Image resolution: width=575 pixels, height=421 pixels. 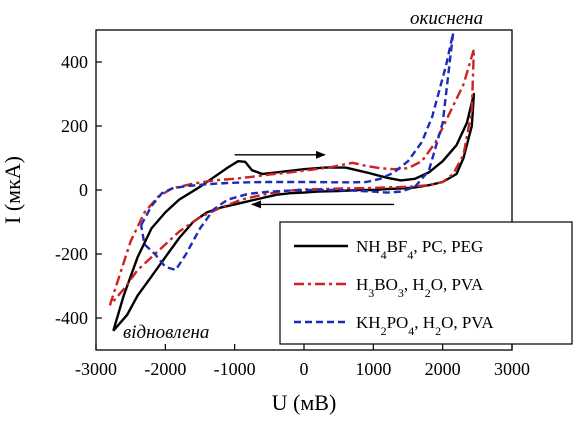 What do you see at coordinates (446, 18) in the screenshot?
I see `oxidized-annotation: окиснена` at bounding box center [446, 18].